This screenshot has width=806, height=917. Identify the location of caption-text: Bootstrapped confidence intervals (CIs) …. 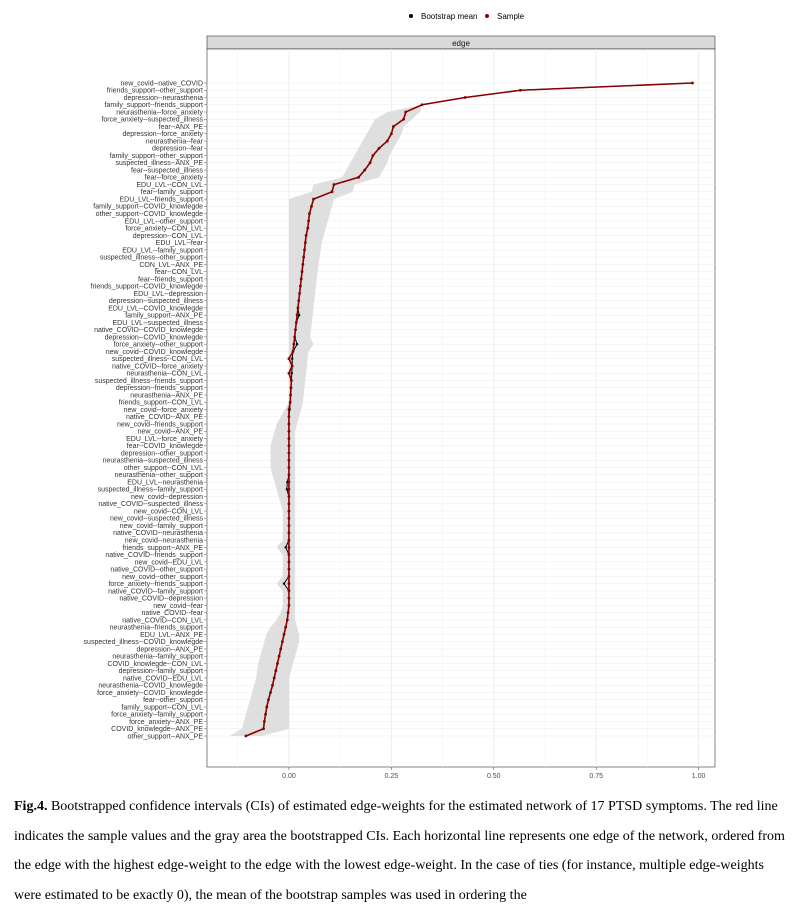
(399, 851).